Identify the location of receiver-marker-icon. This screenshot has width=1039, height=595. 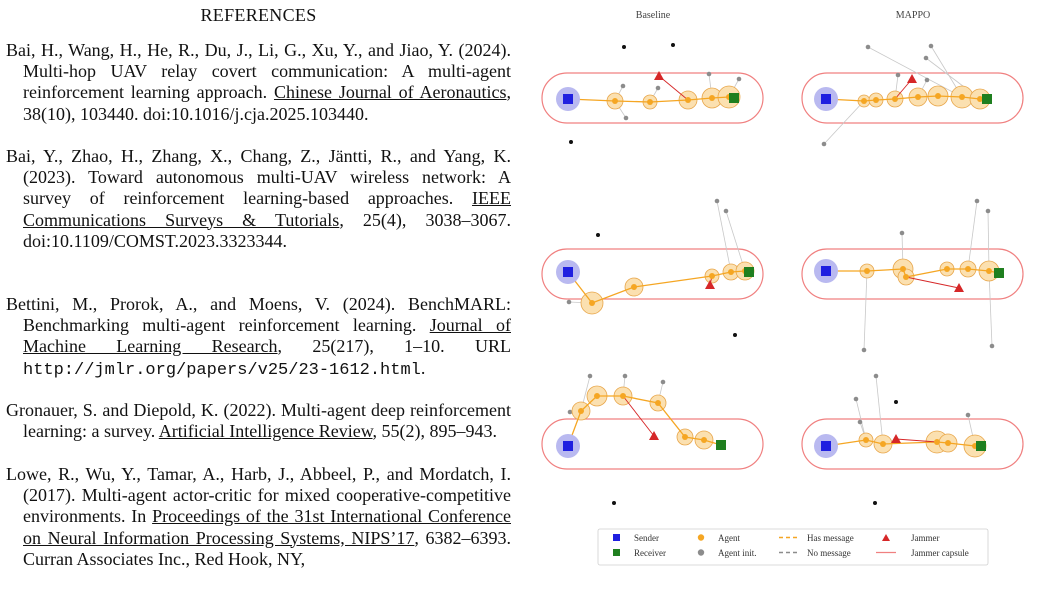
(616, 552).